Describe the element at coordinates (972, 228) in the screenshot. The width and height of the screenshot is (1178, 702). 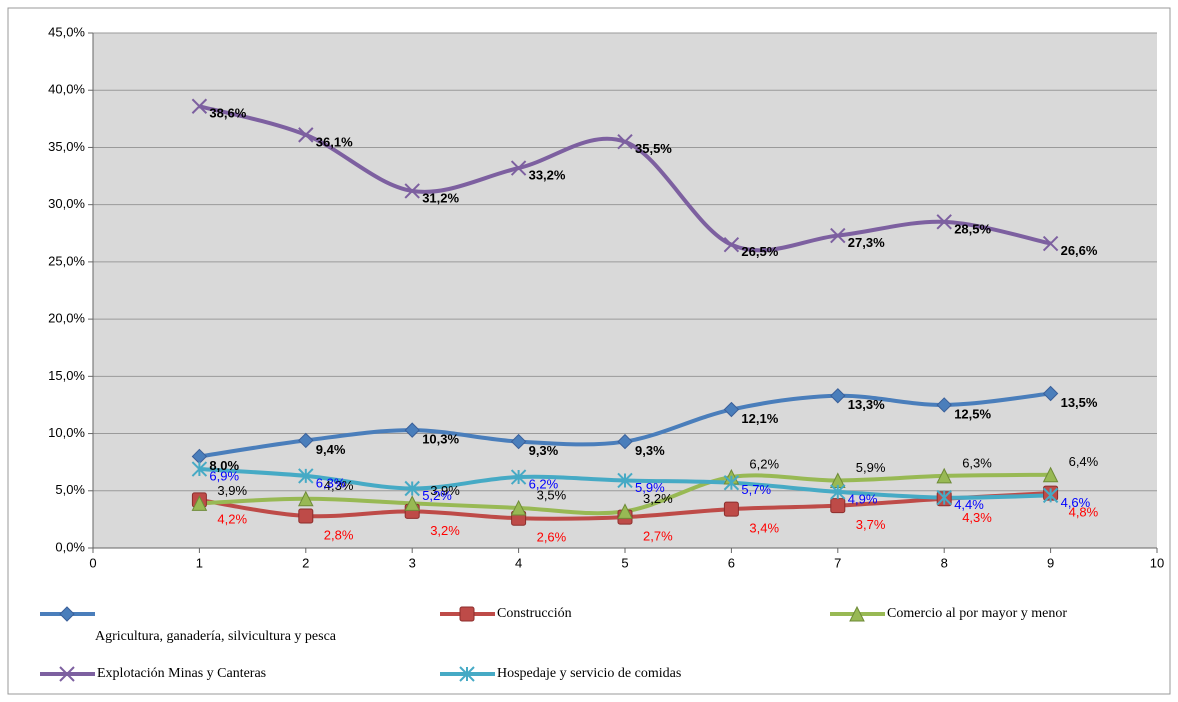
I see `data-label: 28,5%` at that location.